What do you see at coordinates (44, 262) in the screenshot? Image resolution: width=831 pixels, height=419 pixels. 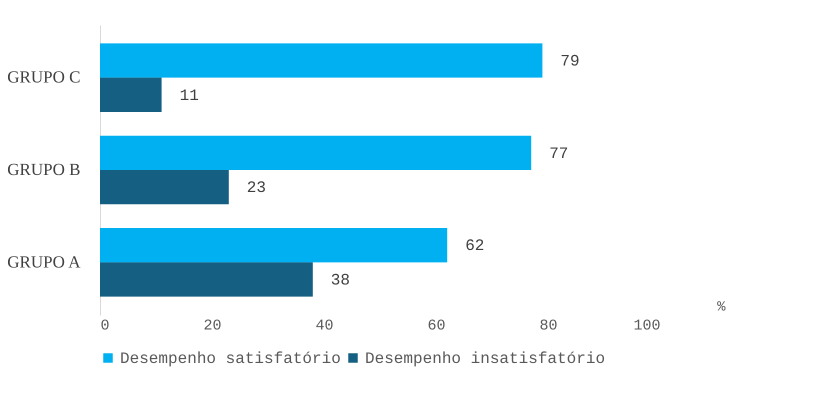 I see `y-tick-label: GRUPO A` at bounding box center [44, 262].